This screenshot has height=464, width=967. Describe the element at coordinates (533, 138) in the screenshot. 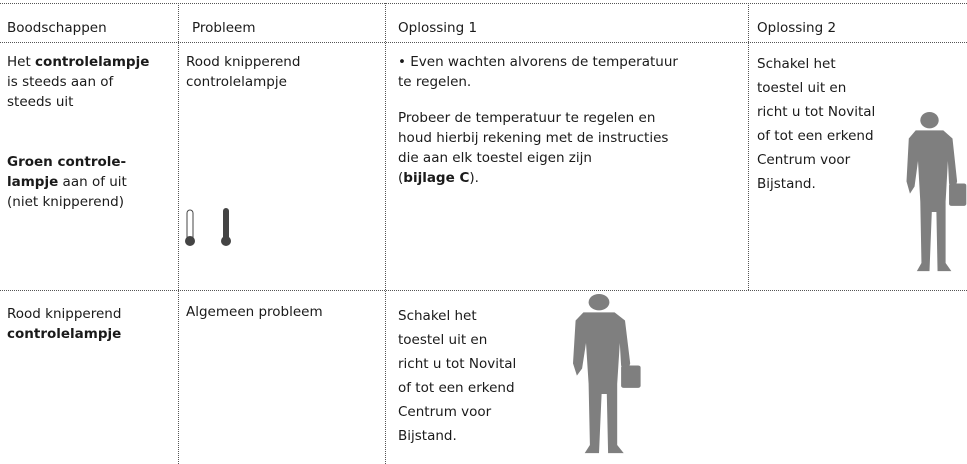

I see `text: houd hierbij rekening met de instructies` at that location.